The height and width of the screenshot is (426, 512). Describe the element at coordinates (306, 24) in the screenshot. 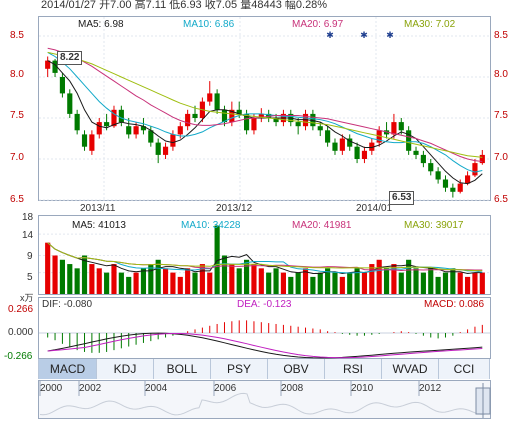

I see `price-ma20-label: MA20:` at that location.